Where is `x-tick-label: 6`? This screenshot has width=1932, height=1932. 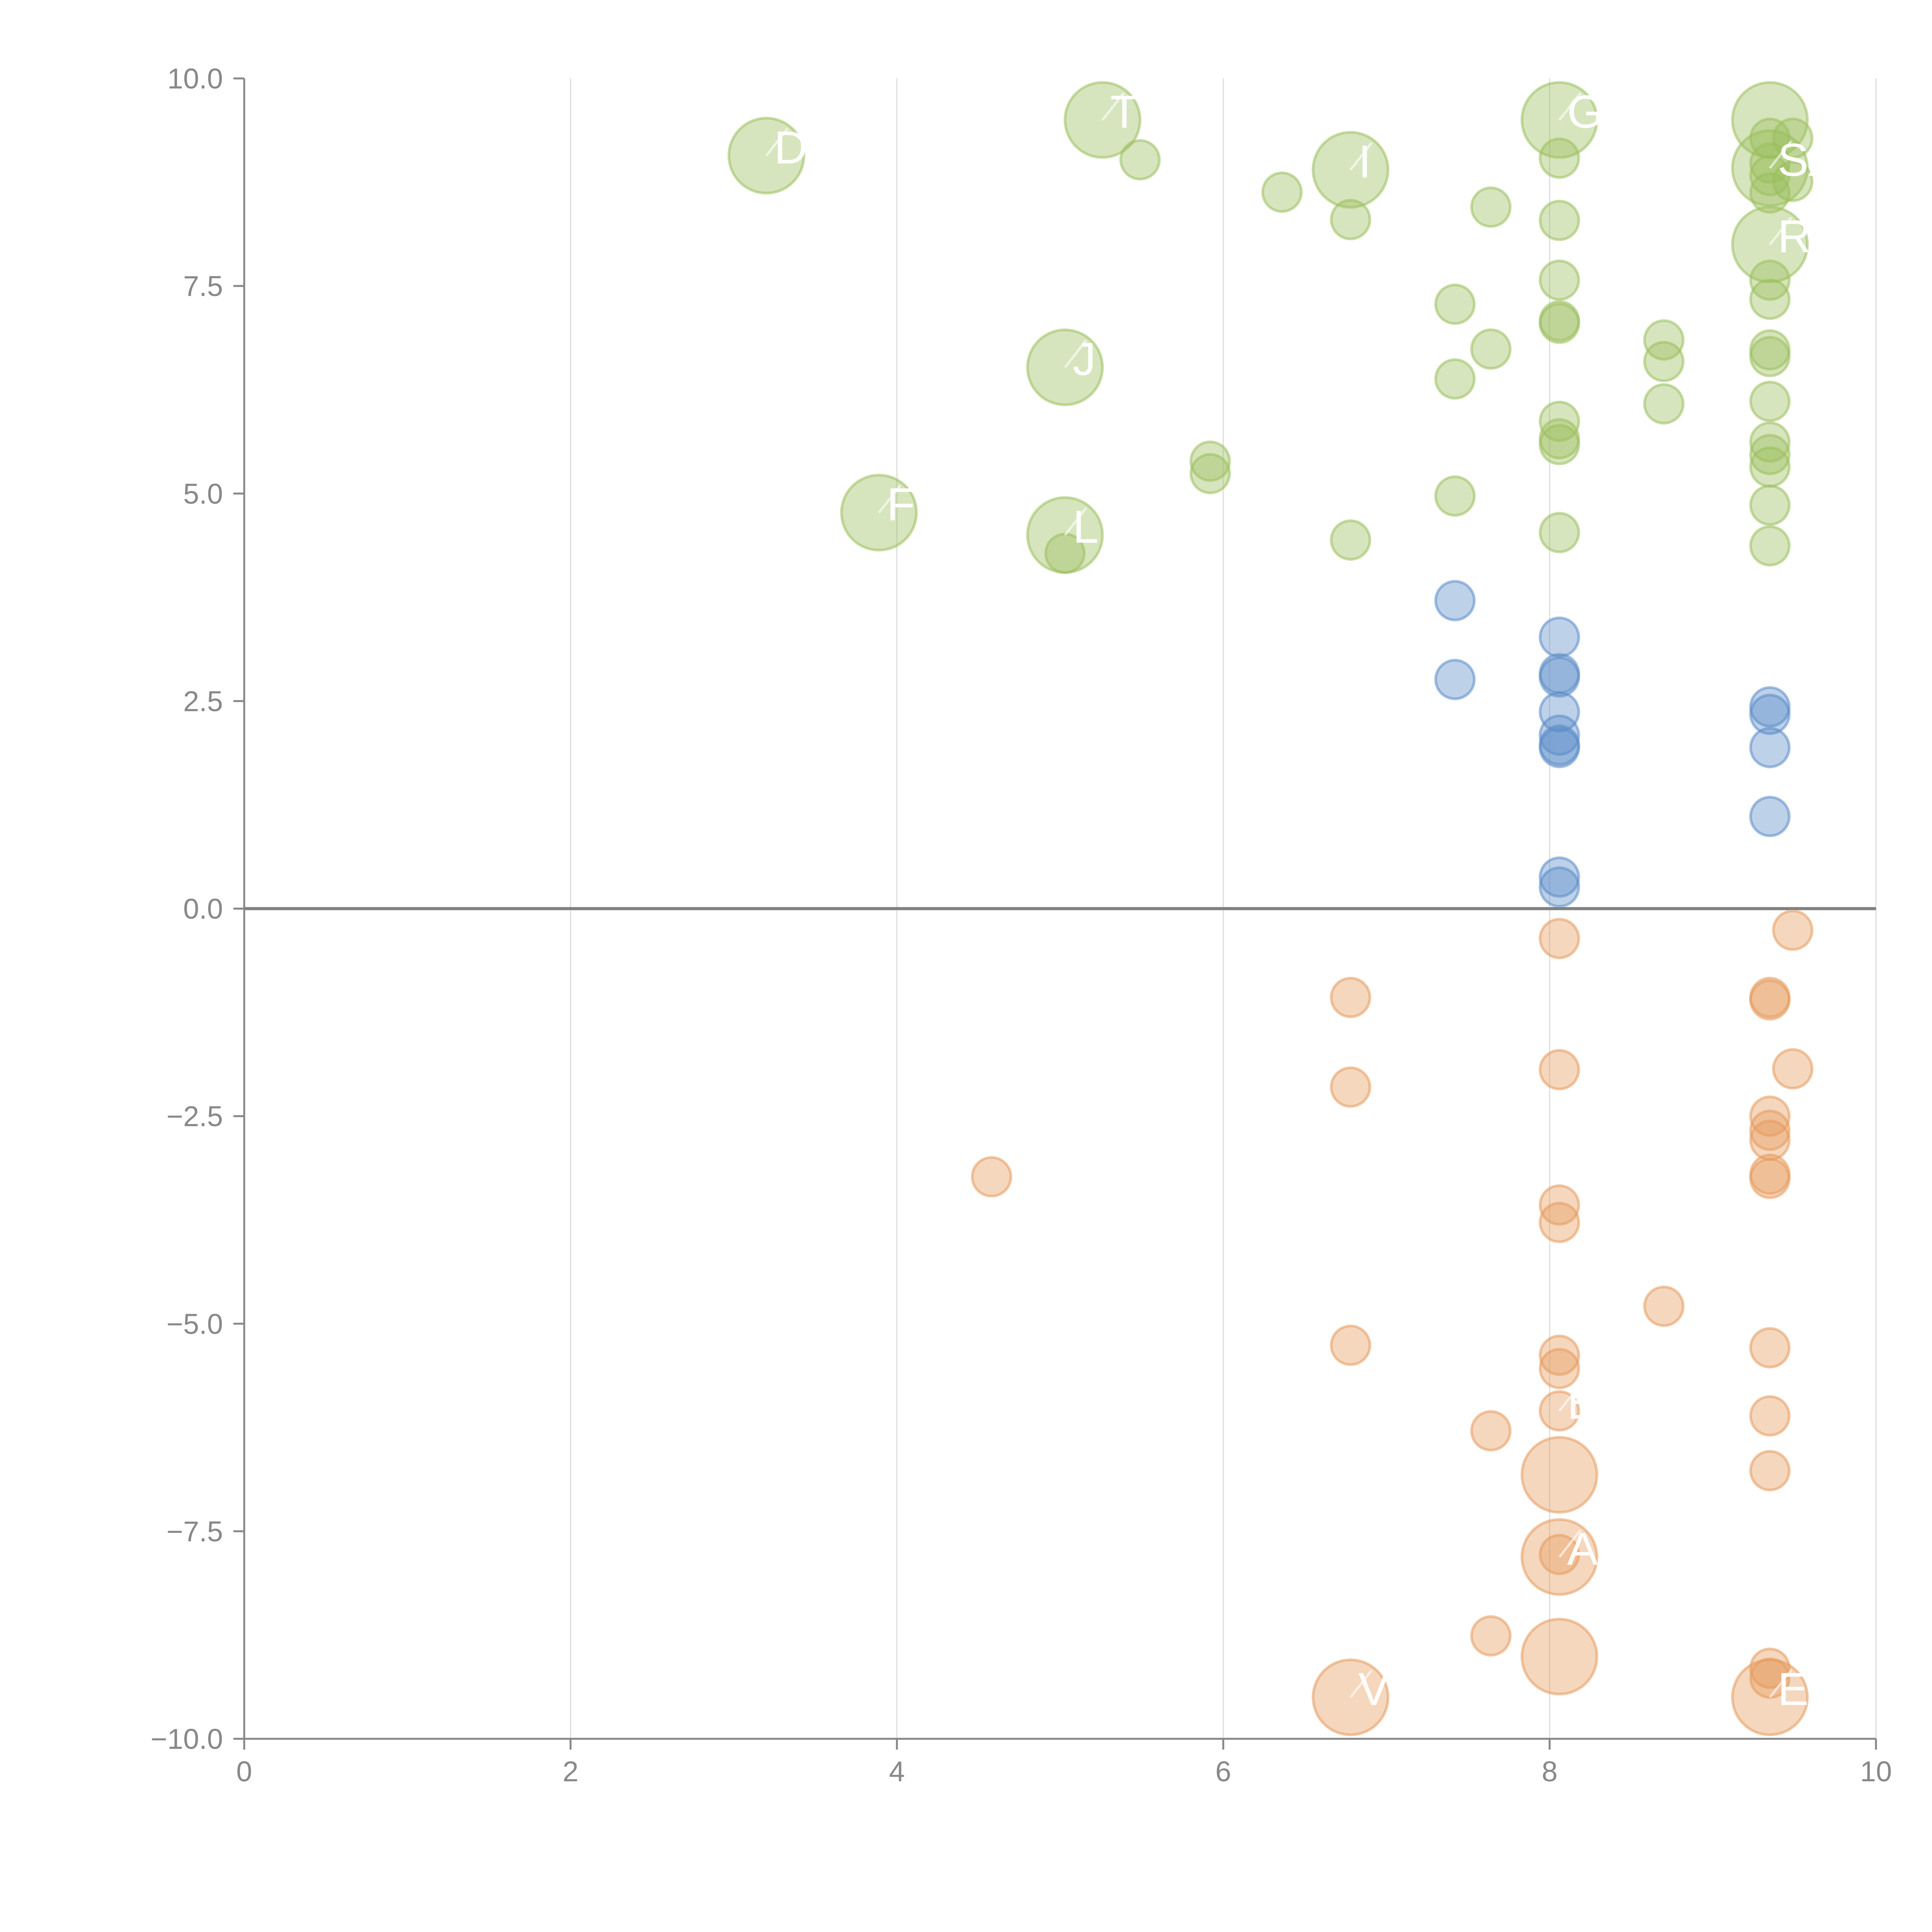 x-tick-label: 6 is located at coordinates (1223, 1771).